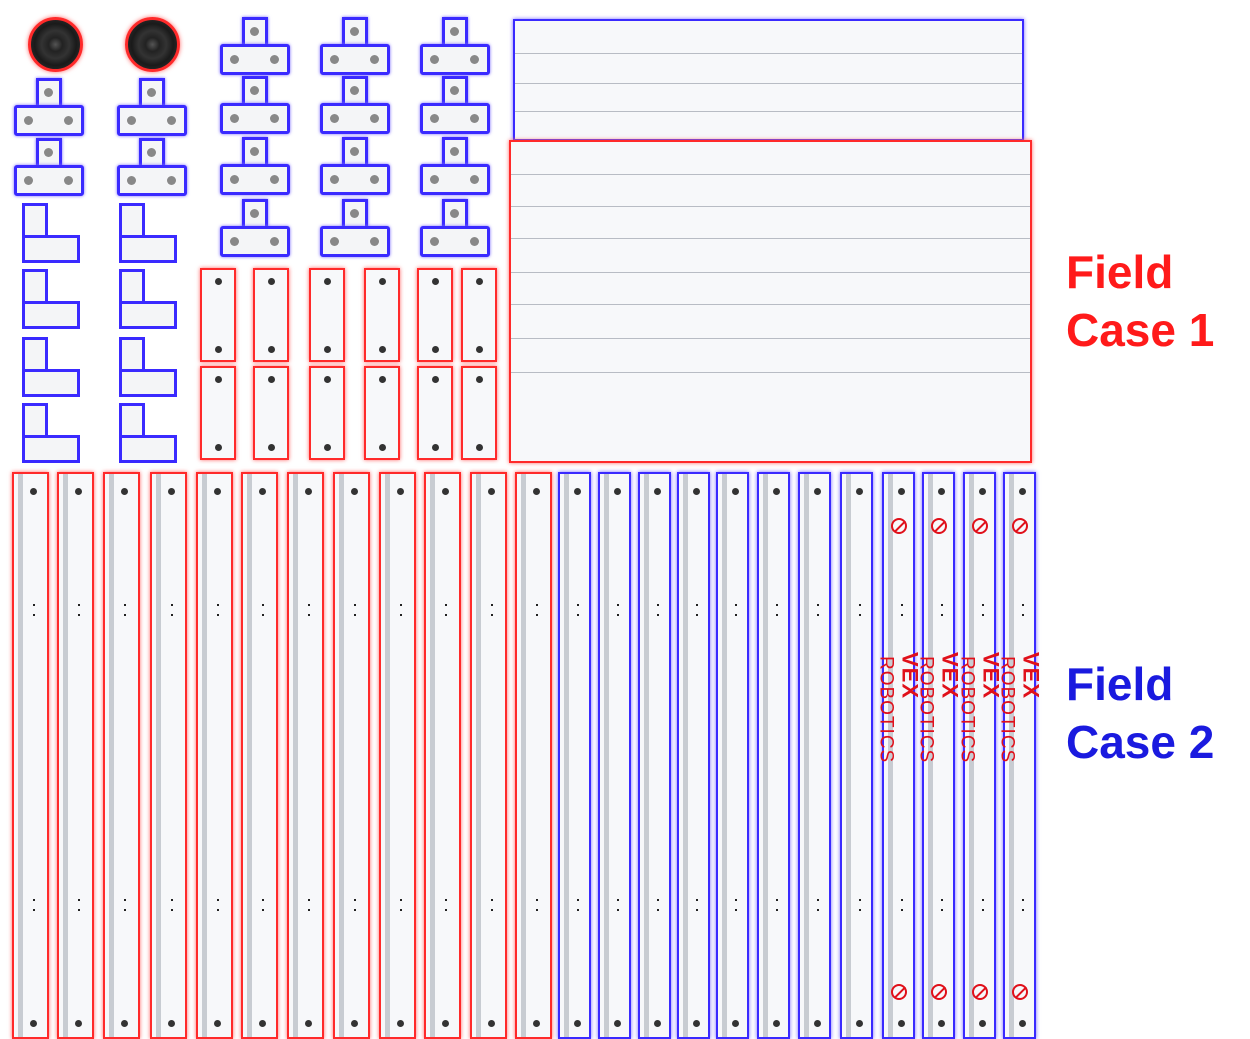  Describe the element at coordinates (991, 676) in the screenshot. I see `logo-brand: VEX` at that location.